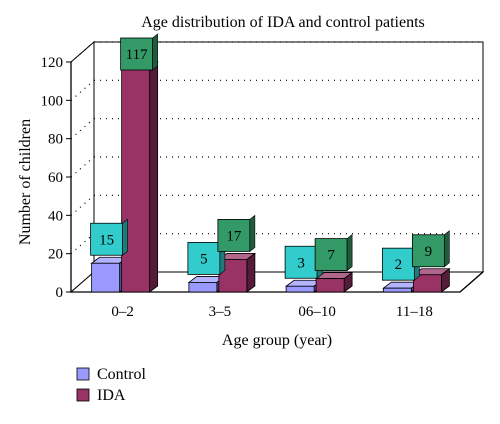  What do you see at coordinates (271, 312) in the screenshot?
I see `x-tick-labels: 0–2 3–5 06–10 11–18` at bounding box center [271, 312].